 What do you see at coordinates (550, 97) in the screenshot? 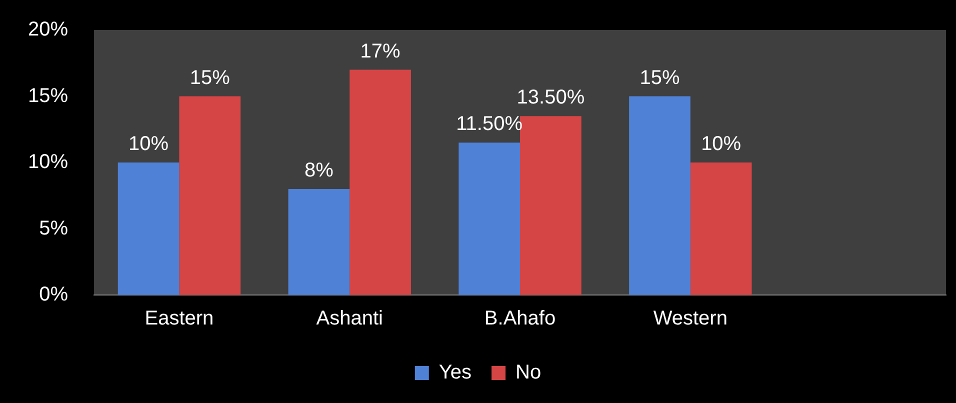
I see `data-label: 13.50%` at bounding box center [550, 97].